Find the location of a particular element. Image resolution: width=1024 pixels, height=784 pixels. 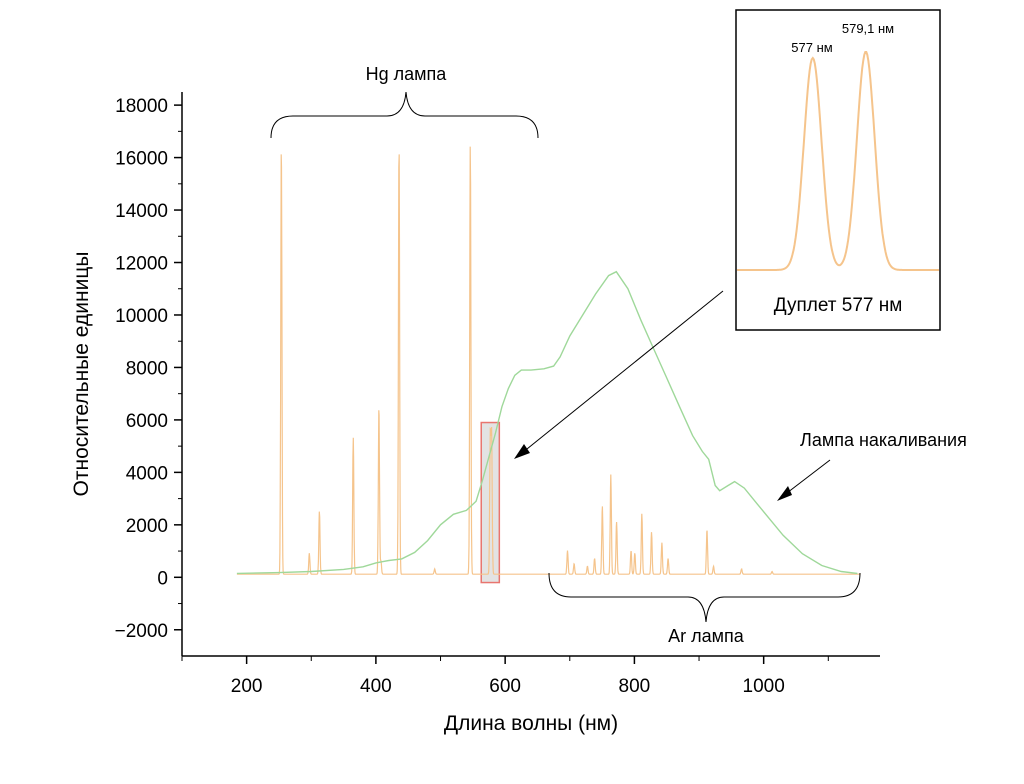

y-tick-label: 2000 is located at coordinates (147, 526).